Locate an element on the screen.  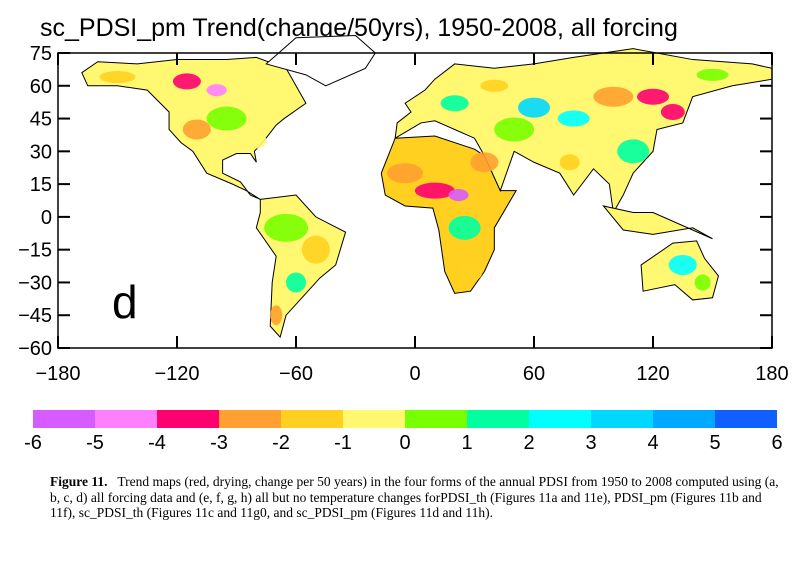
x-tick-label: −60 is located at coordinates (296, 374).